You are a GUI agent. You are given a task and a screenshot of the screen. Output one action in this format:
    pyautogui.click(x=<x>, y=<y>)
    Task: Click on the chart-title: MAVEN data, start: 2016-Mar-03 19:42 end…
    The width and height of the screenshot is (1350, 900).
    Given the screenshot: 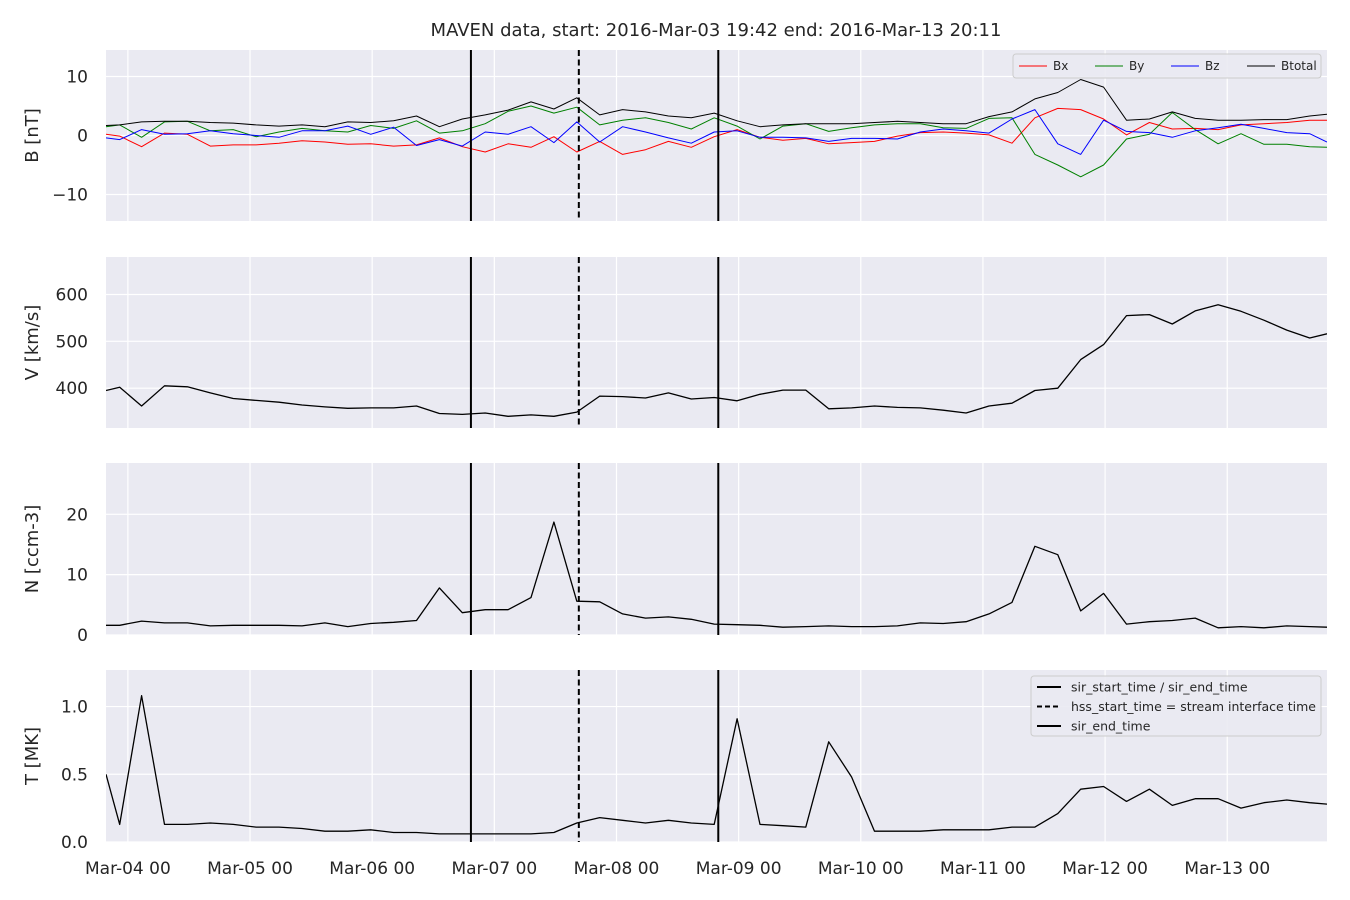 What is the action you would take?
    pyautogui.click(x=716, y=30)
    